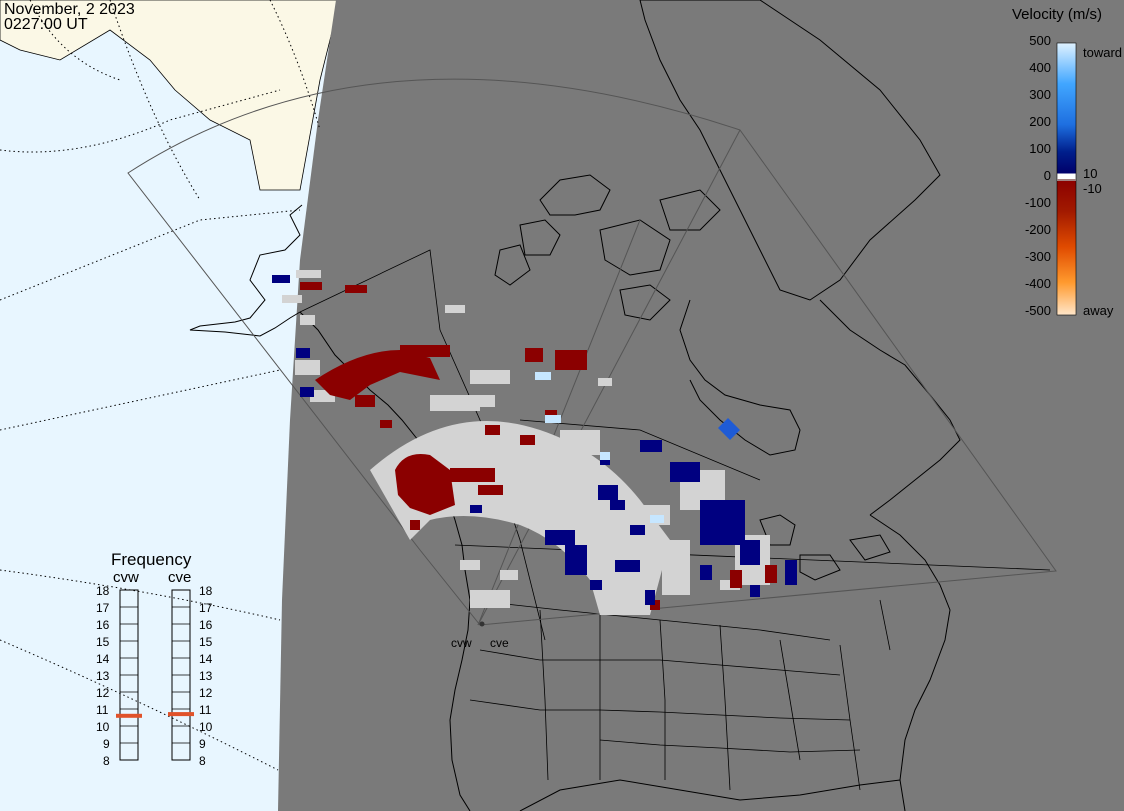 The image size is (1124, 811). I want to click on frequency-tick-left: 9, so click(106, 744).